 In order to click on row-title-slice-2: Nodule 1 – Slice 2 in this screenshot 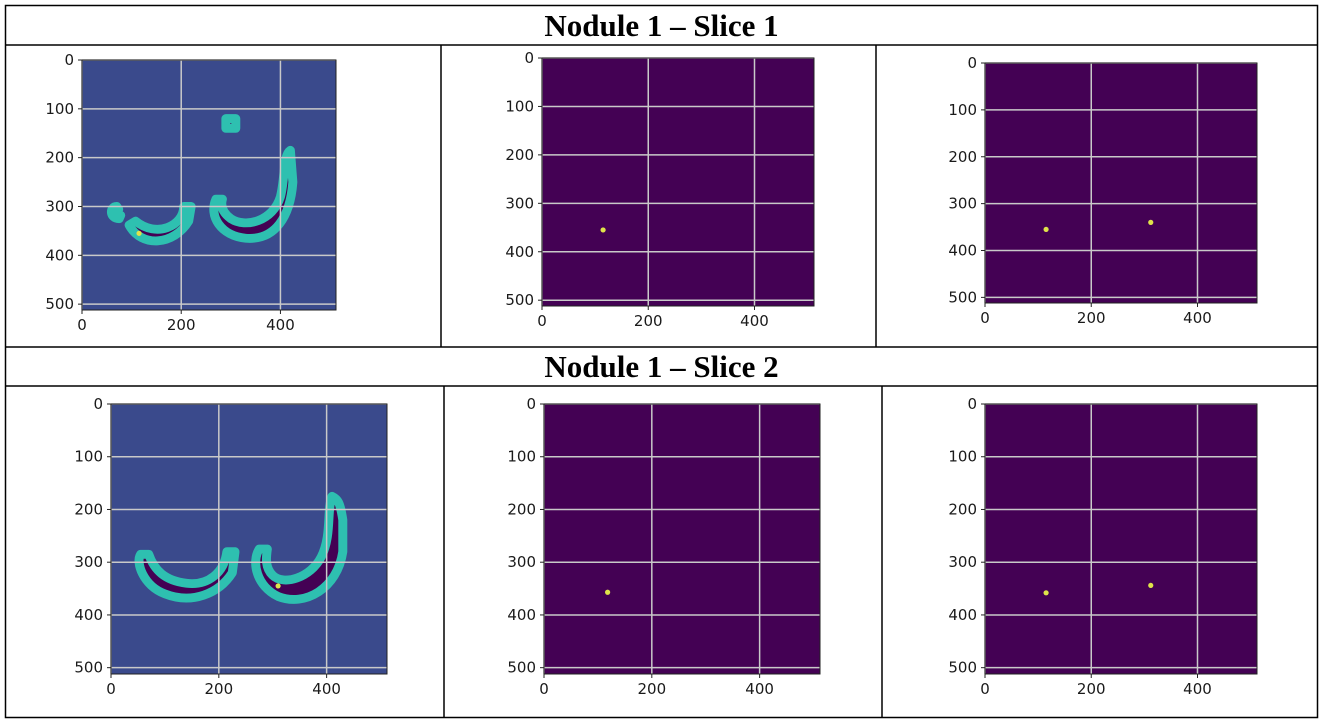, I will do `click(661, 366)`.